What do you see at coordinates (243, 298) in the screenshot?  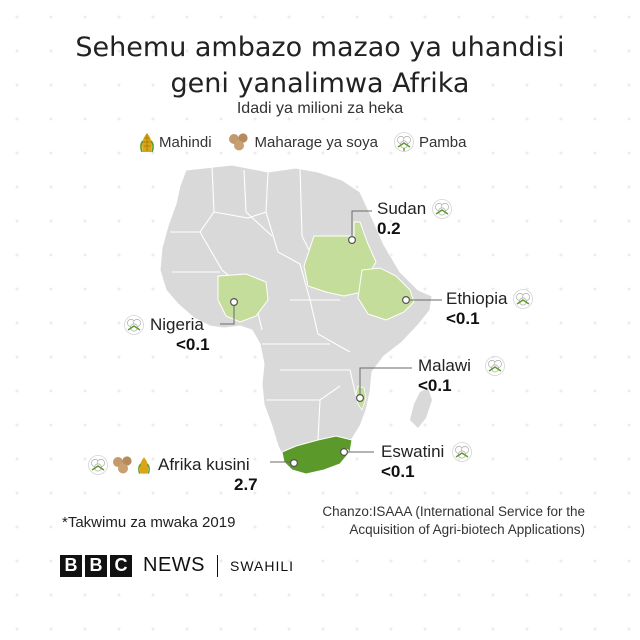 I see `nigeria-shape` at bounding box center [243, 298].